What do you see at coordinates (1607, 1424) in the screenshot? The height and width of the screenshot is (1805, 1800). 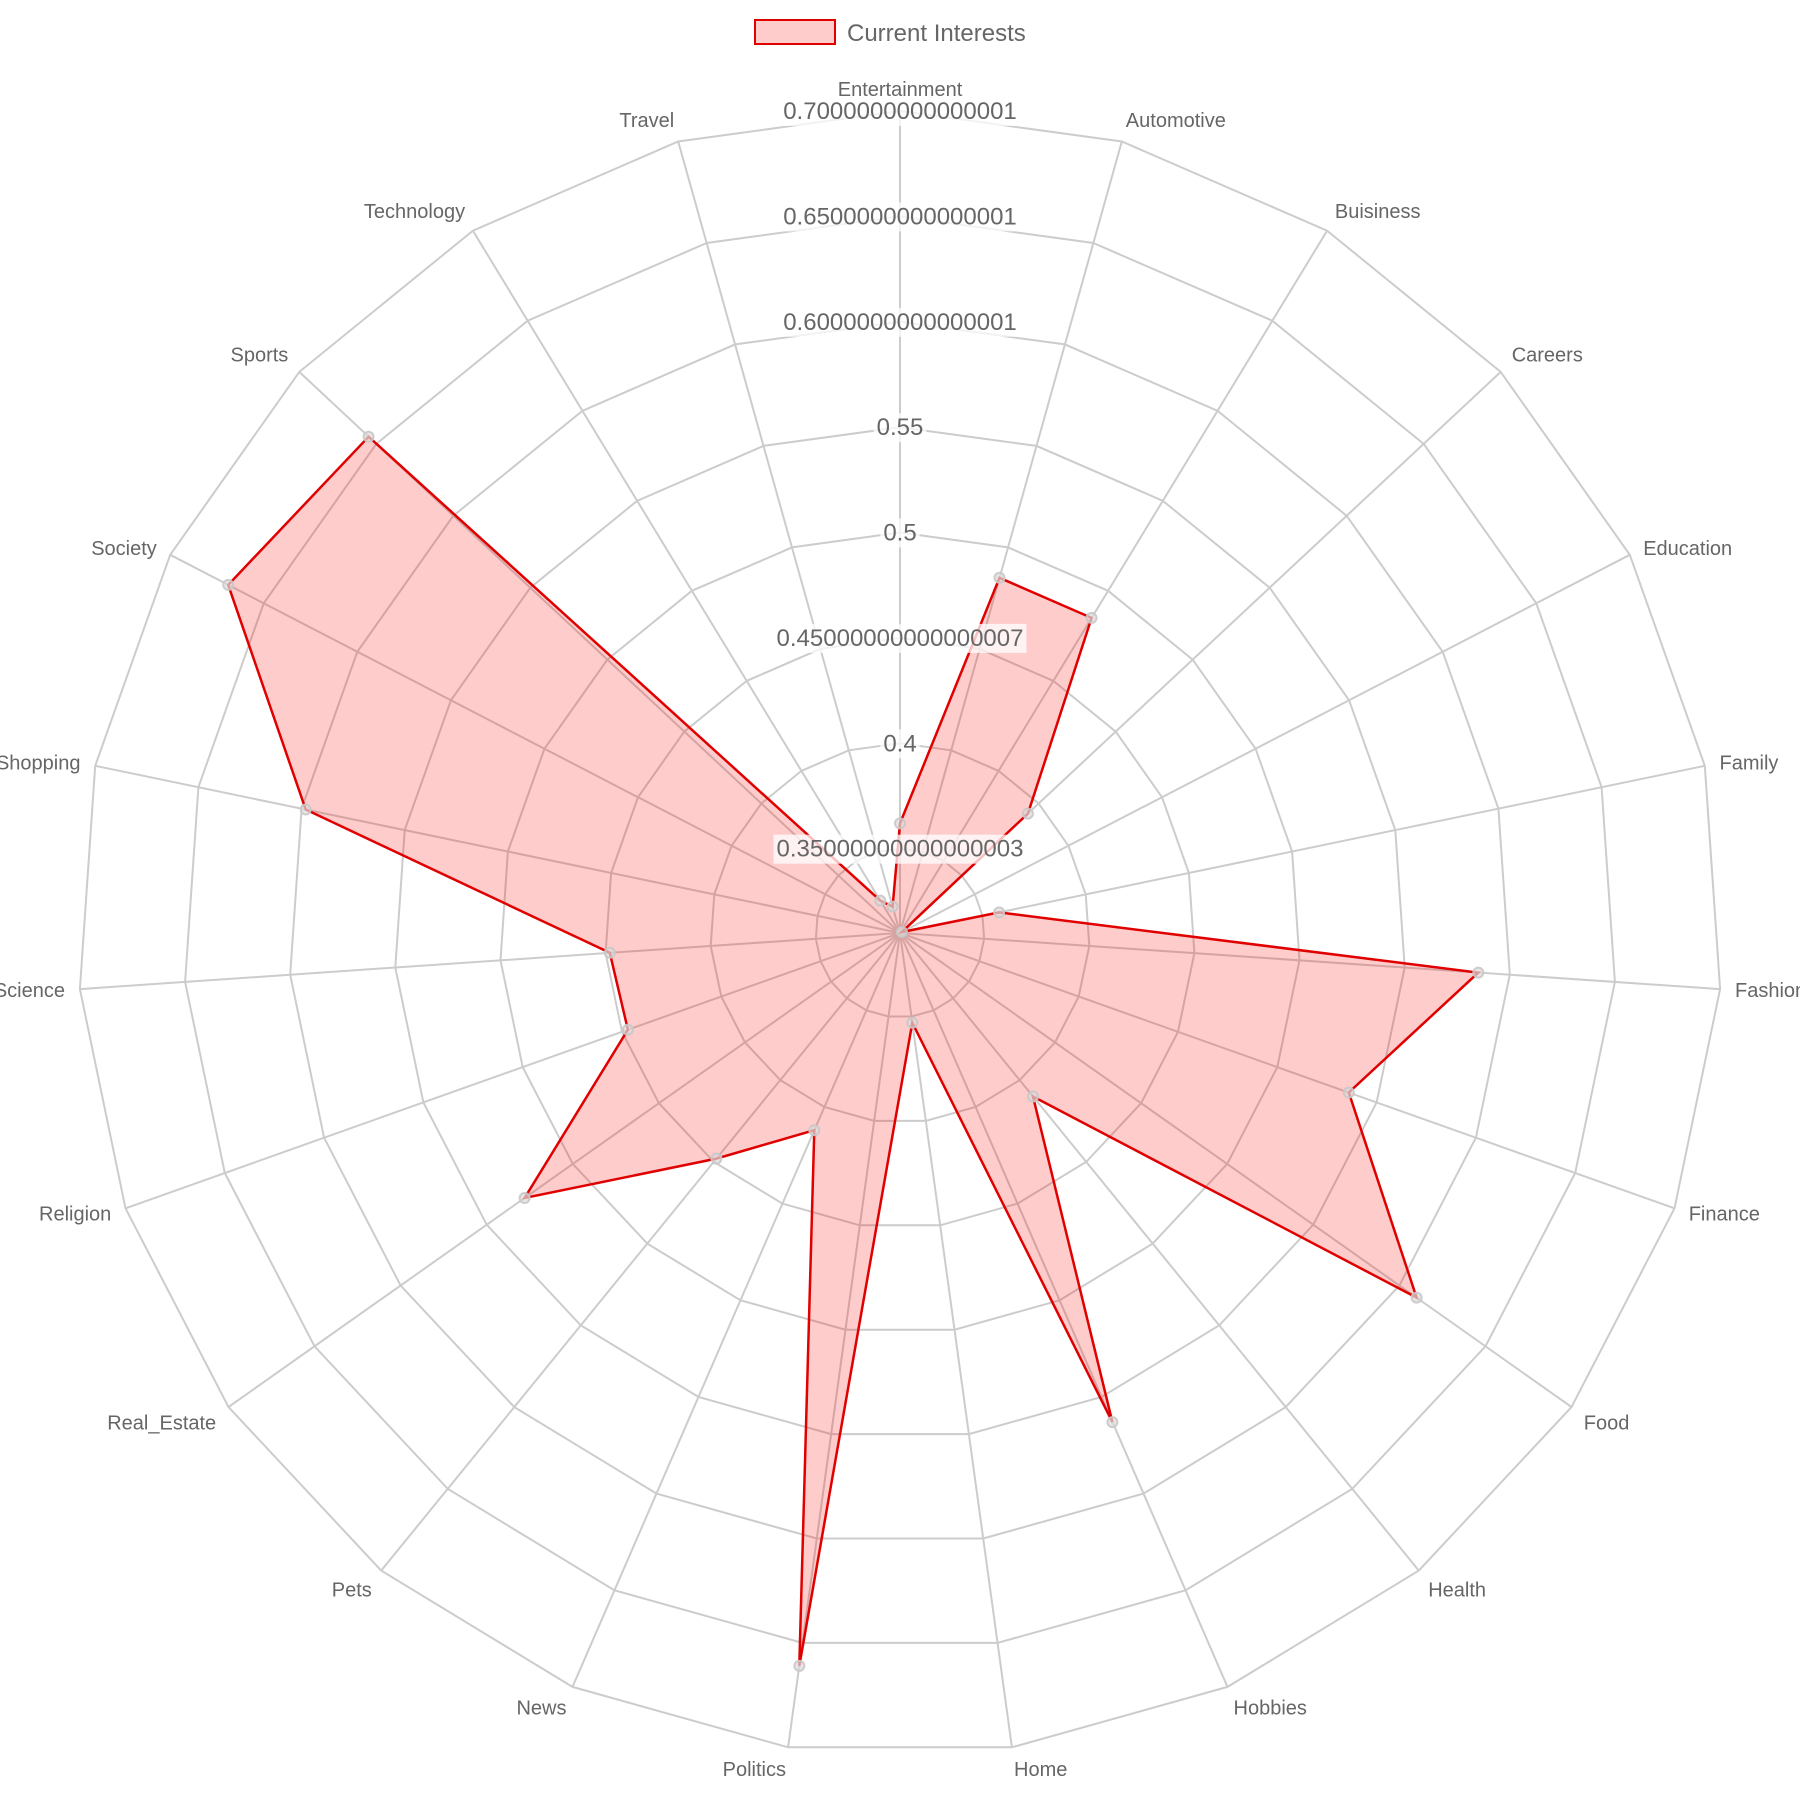 I see `category-label-food: Food` at bounding box center [1607, 1424].